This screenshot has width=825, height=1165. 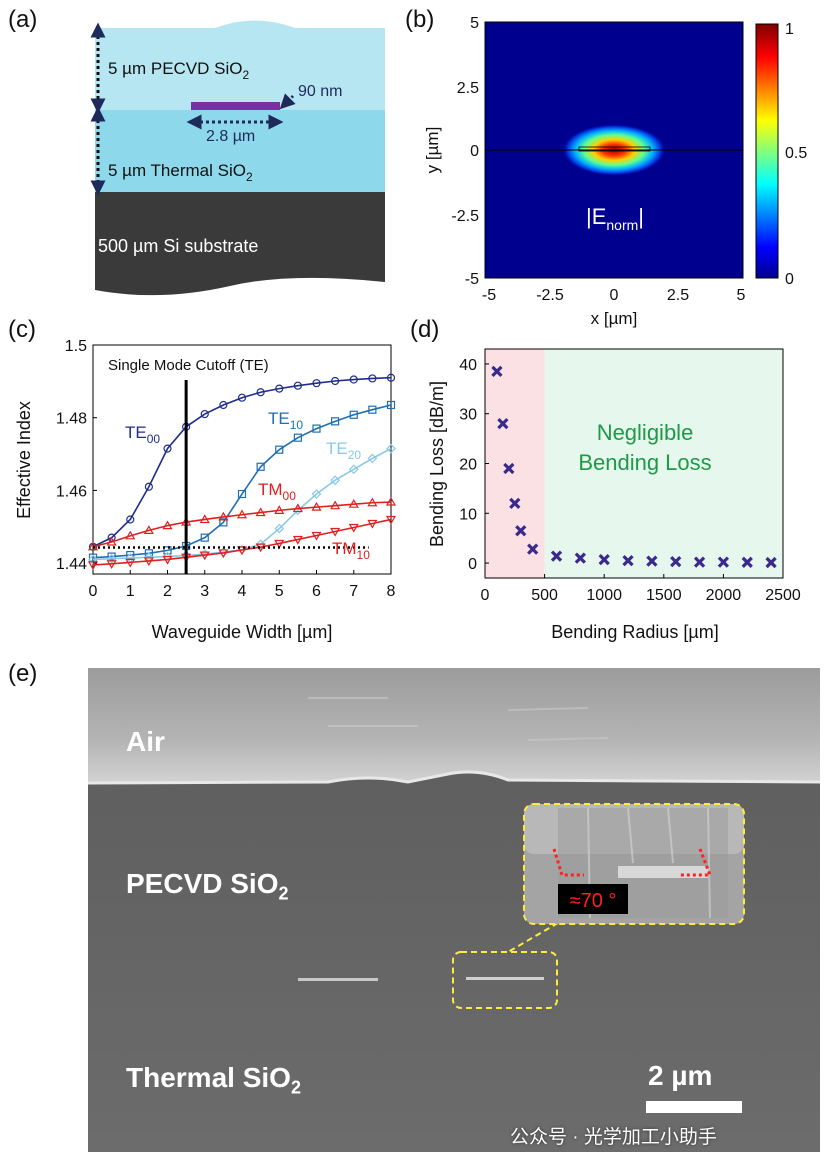 What do you see at coordinates (550, 295) in the screenshot?
I see `x-tick: -2.5` at bounding box center [550, 295].